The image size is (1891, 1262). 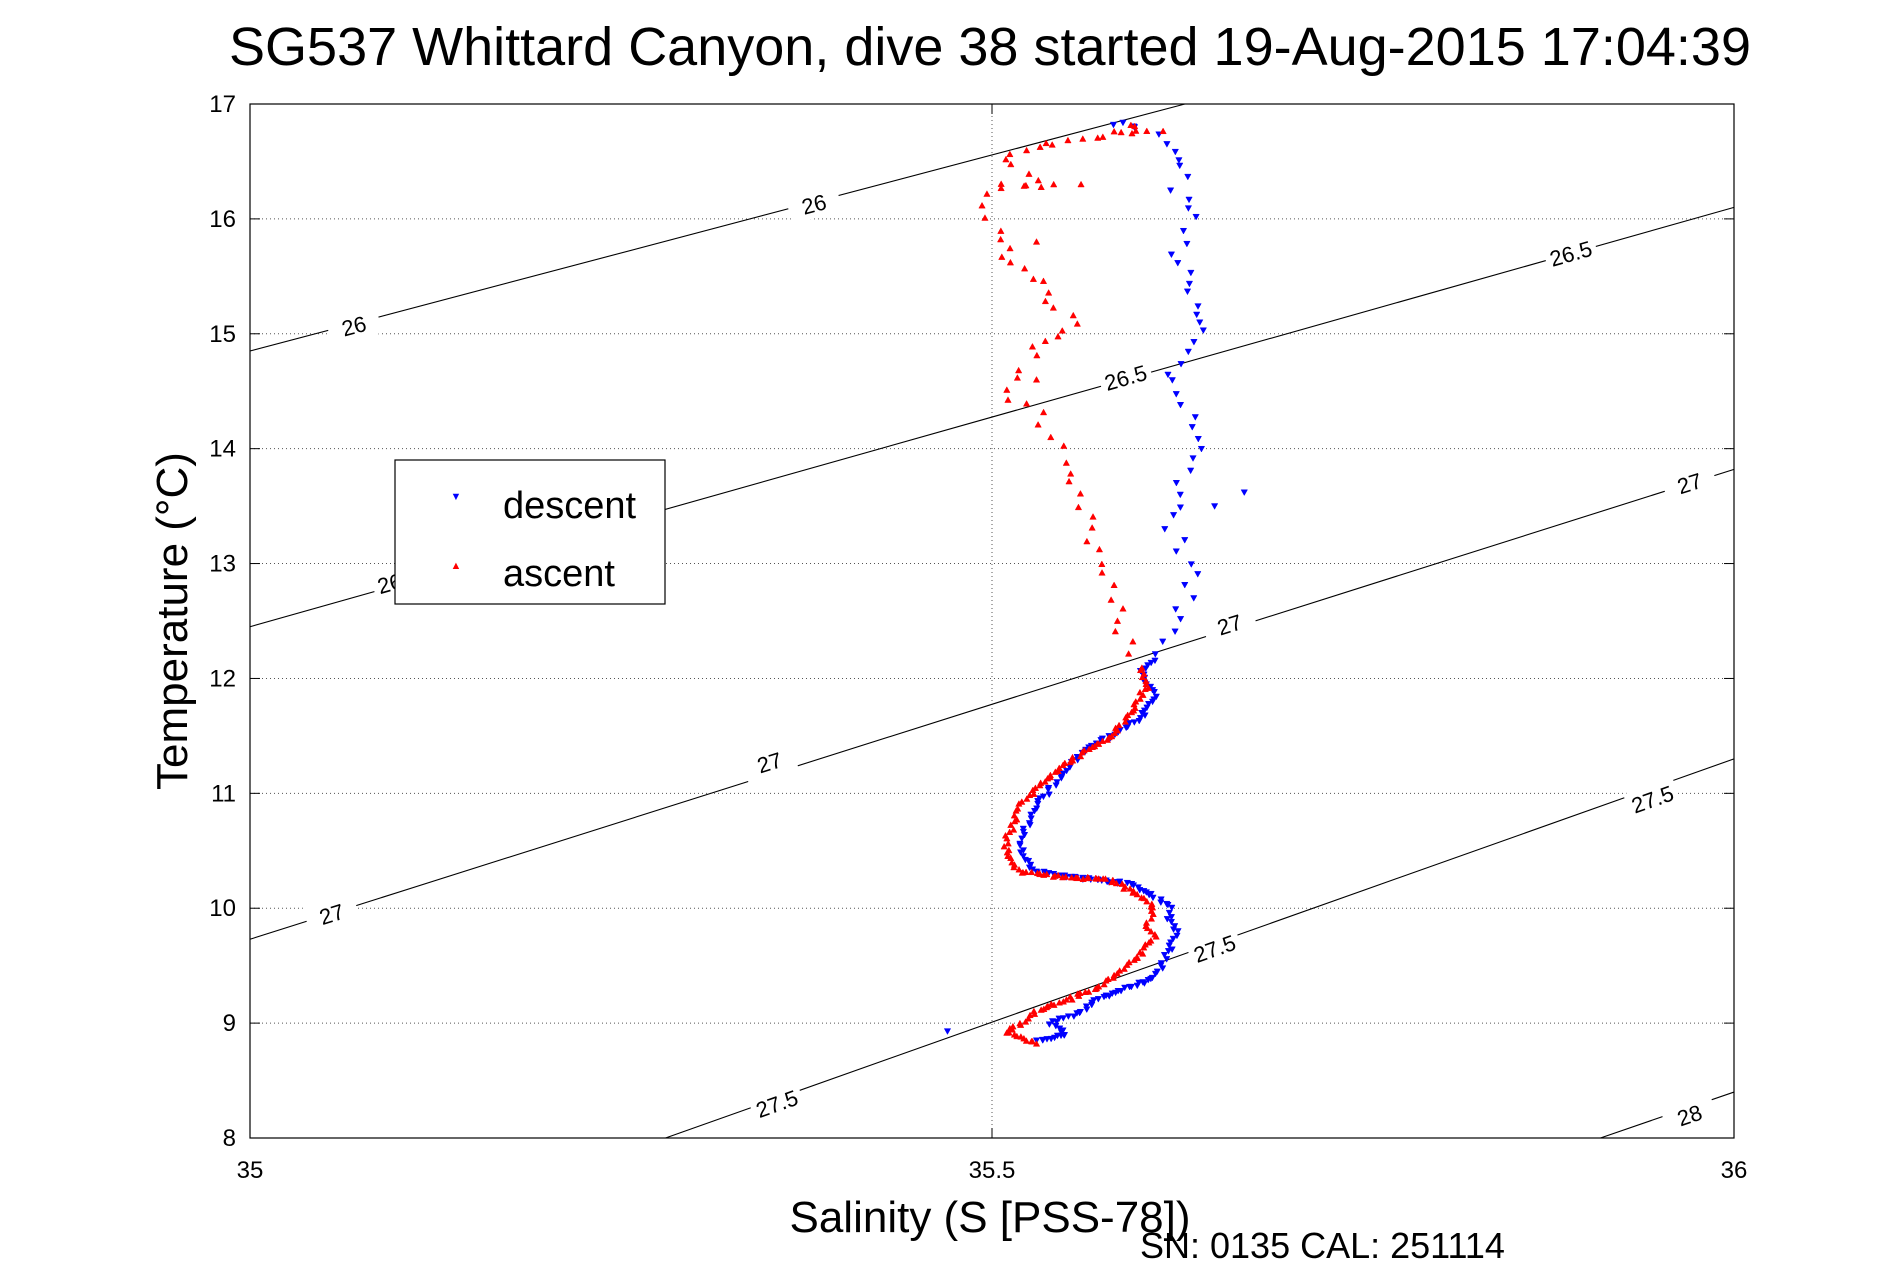 What do you see at coordinates (1571, 254) in the screenshot?
I see `isopycnal-label: 26.5` at bounding box center [1571, 254].